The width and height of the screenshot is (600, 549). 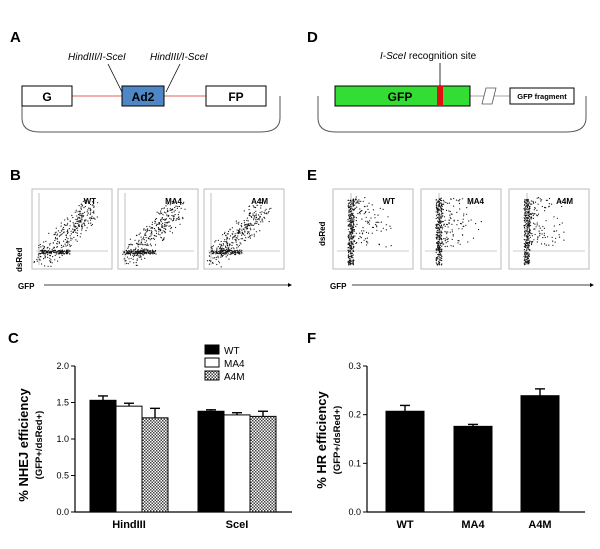 What do you see at coordinates (62, 366) in the screenshot?
I see `y-tick-label: 2.0` at bounding box center [62, 366].